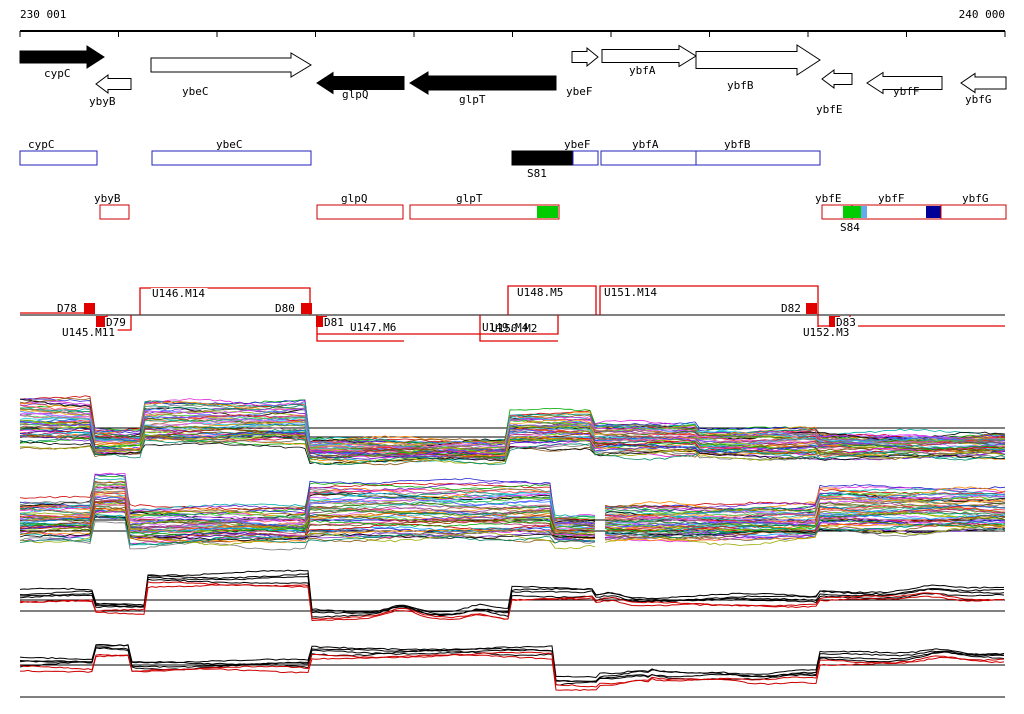  Describe the element at coordinates (811, 308) in the screenshot. I see `shift-marker-D82` at that location.